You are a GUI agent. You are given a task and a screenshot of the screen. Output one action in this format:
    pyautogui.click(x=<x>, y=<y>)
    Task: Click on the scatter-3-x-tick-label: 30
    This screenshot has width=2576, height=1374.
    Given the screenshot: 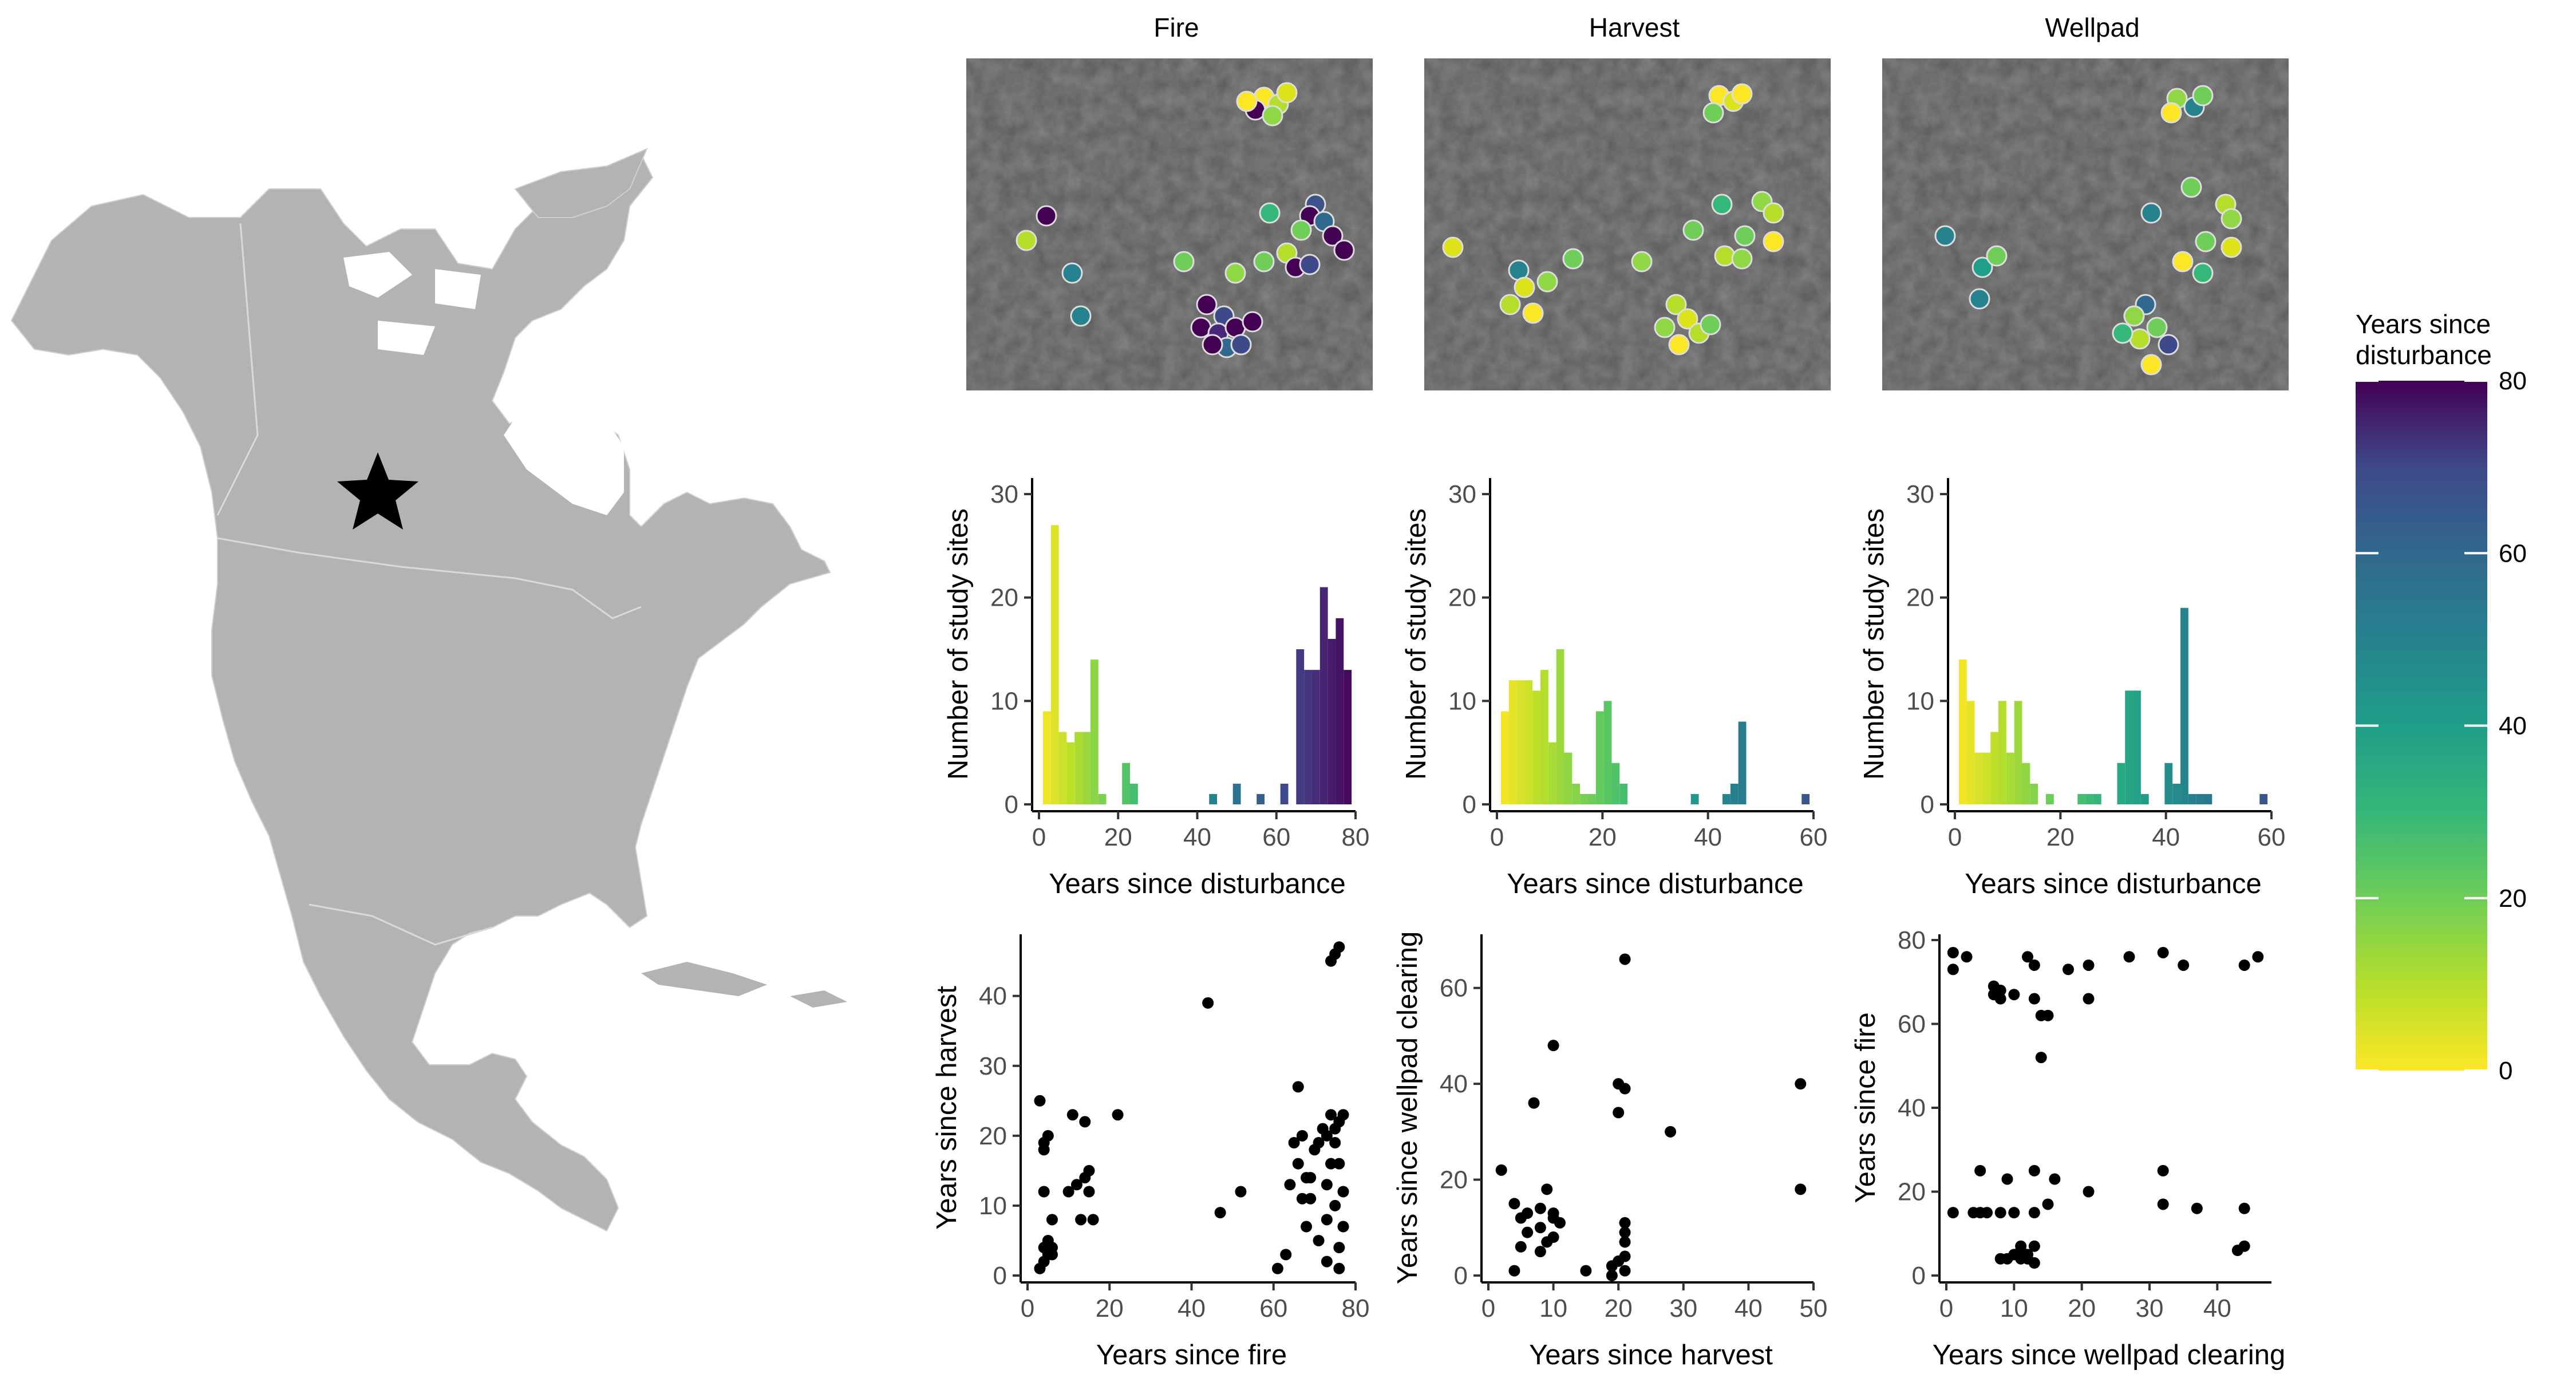 What is the action you would take?
    pyautogui.click(x=2150, y=1308)
    